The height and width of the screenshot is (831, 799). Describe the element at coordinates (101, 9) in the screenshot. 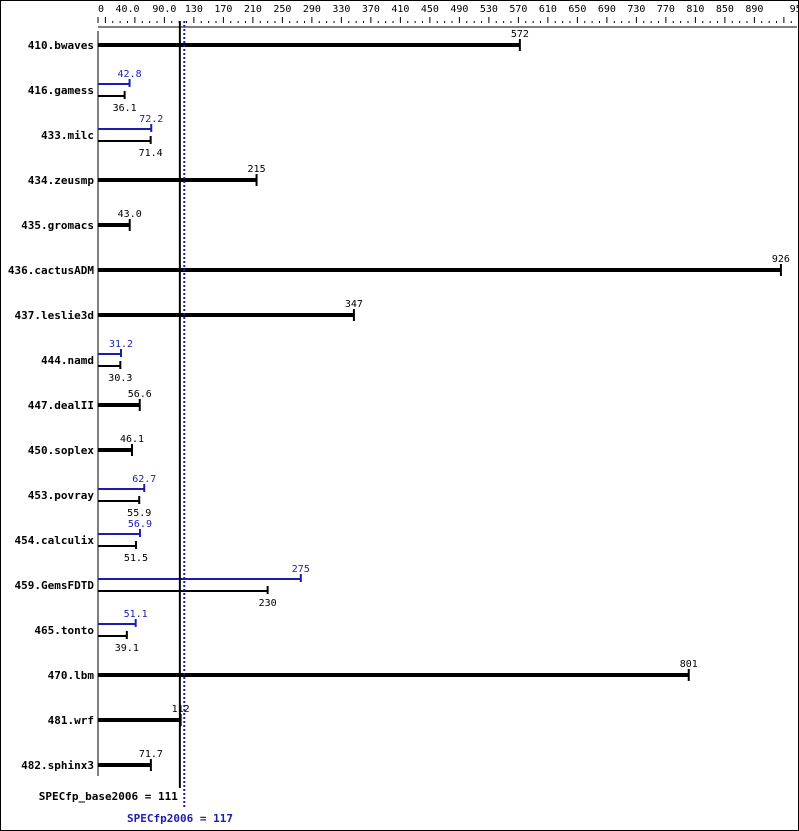

I see `tick-label: 0` at that location.